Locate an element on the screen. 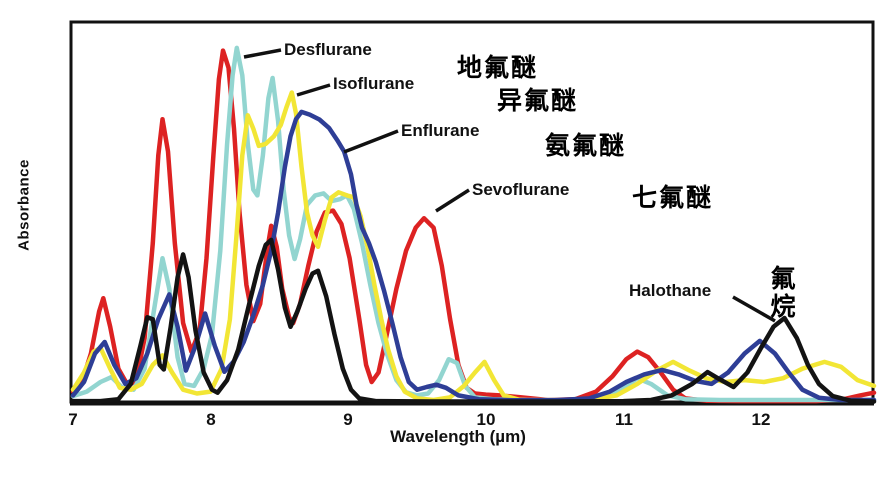  x-tick-label-9: 9 is located at coordinates (348, 419).